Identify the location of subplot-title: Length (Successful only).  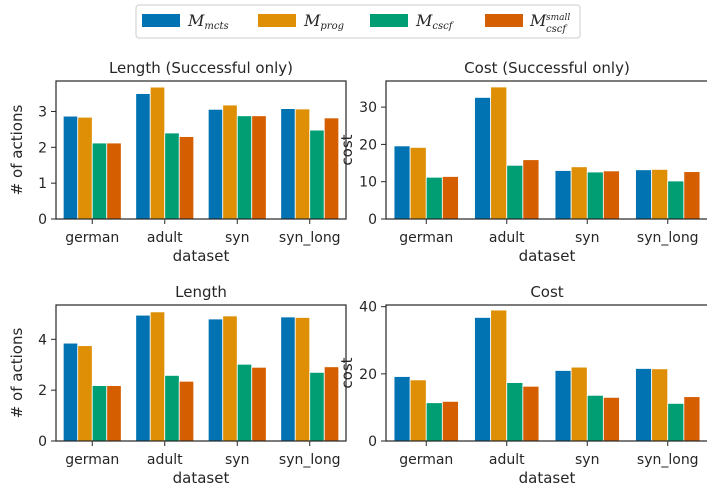
(201, 68).